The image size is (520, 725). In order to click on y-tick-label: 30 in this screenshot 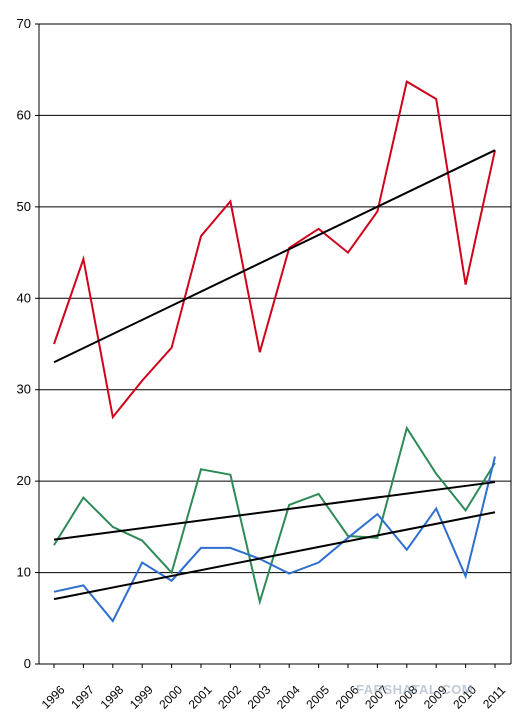, I will do `click(24, 389)`.